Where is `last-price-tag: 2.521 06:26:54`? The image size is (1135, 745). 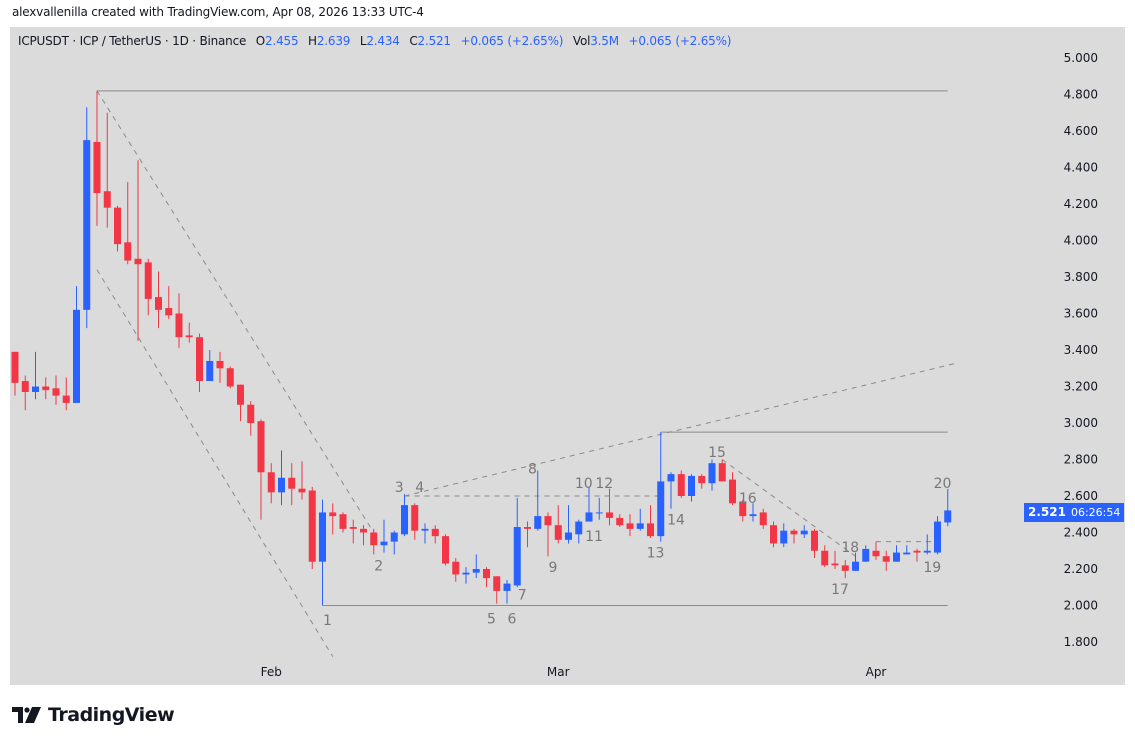
last-price-tag: 2.521 06:26:54 is located at coordinates (1074, 512).